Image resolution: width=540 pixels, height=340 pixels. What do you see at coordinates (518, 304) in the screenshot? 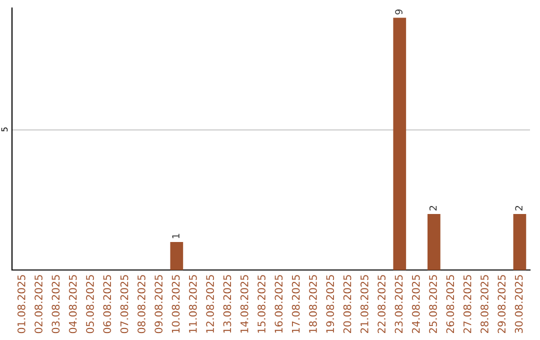
I see `x-tick-label: 30.08.2025` at bounding box center [518, 304].